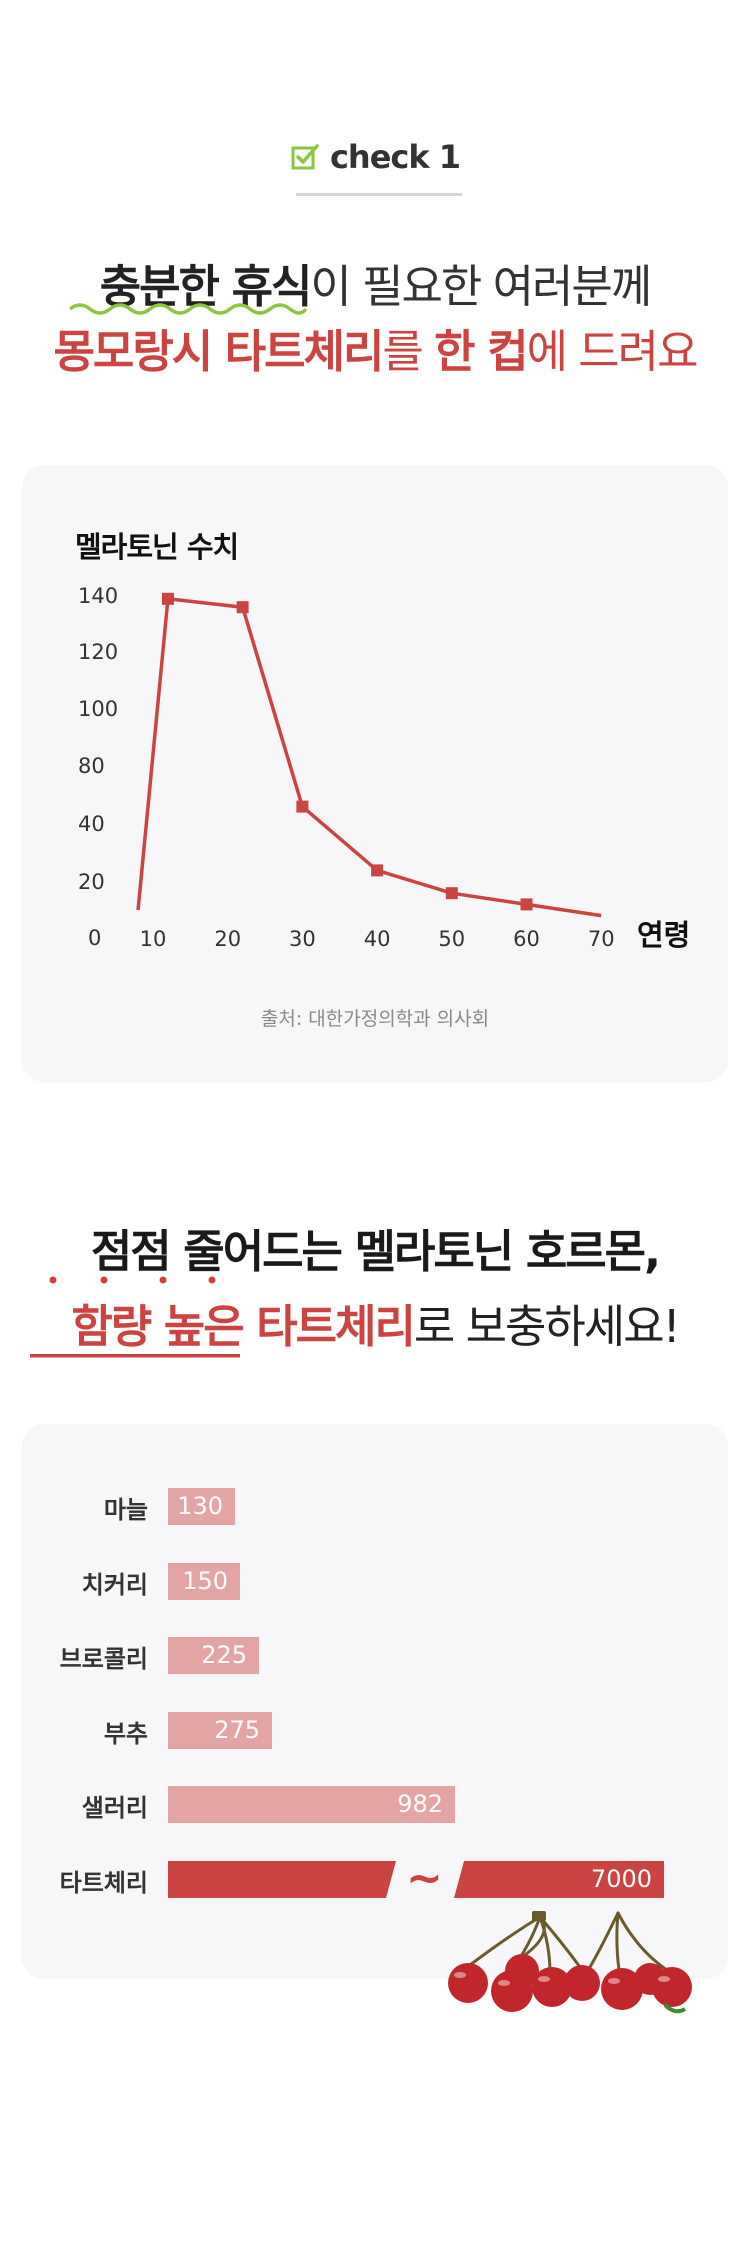  I want to click on x-axis-label: 연령, so click(663, 935).